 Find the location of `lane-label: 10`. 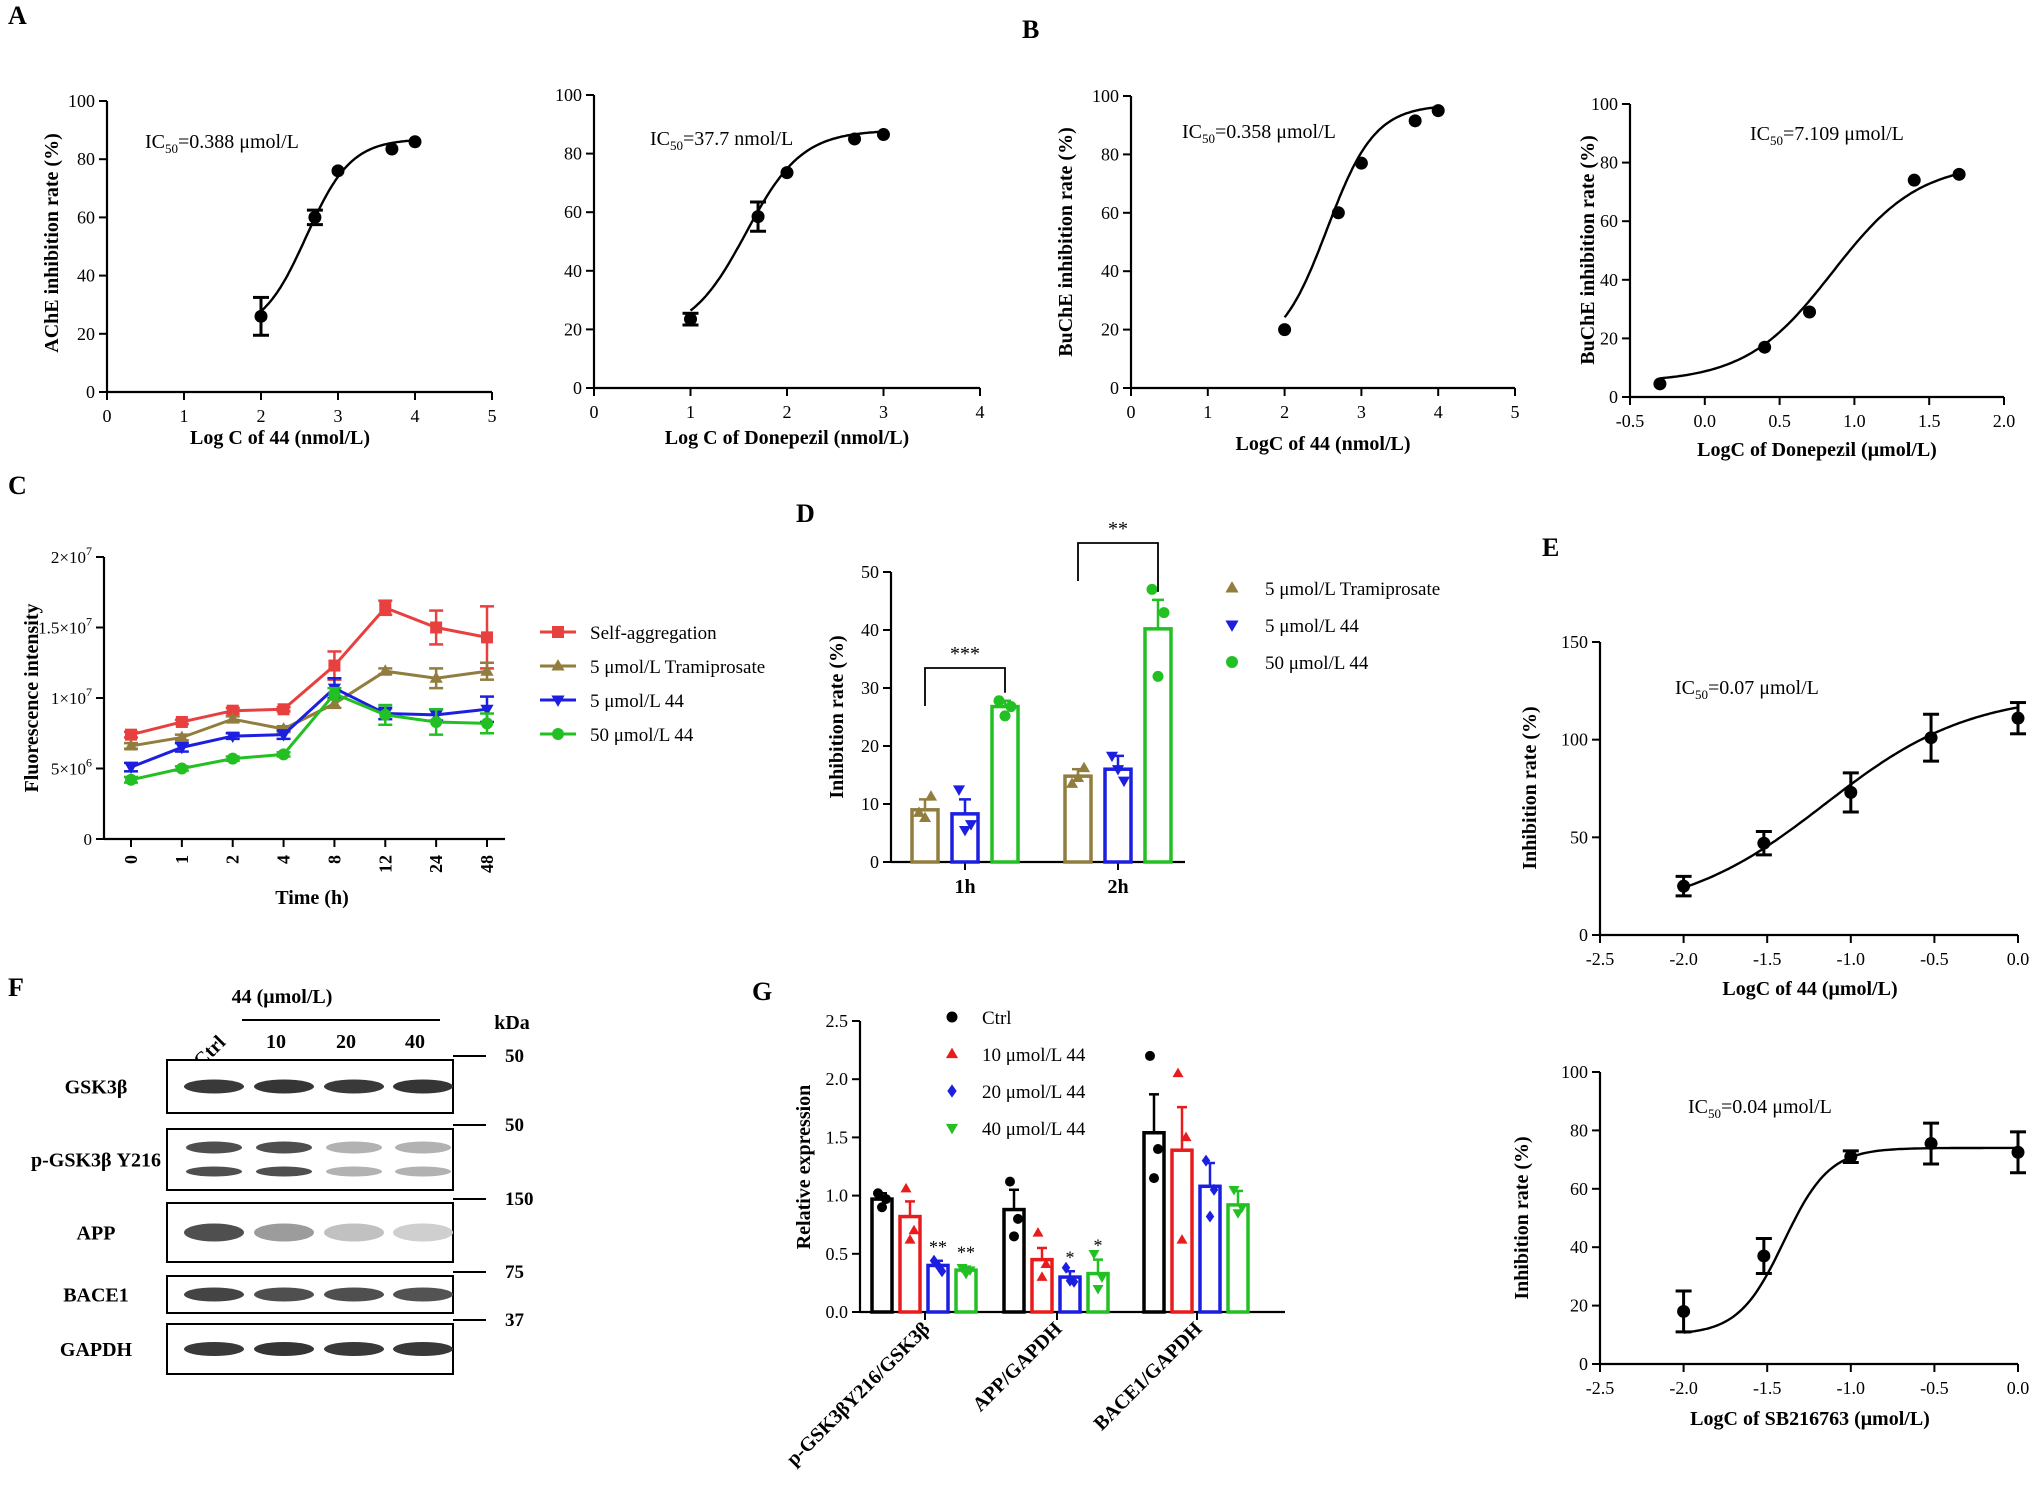

lane-label: 10 is located at coordinates (276, 1042).